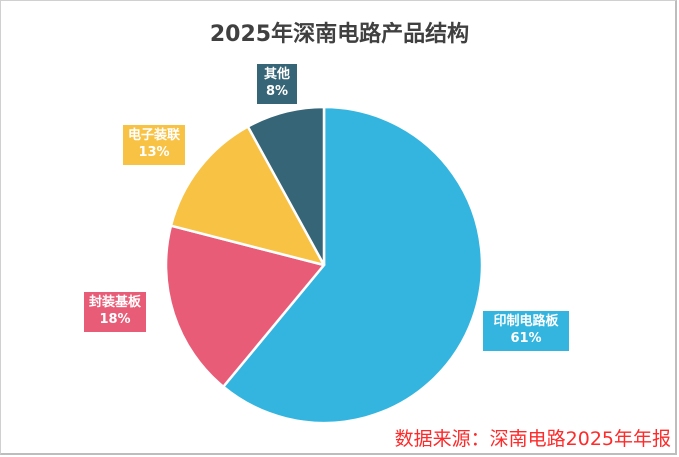 Image resolution: width=679 pixels, height=457 pixels. I want to click on label-assembly: 电子装联 13%, so click(154, 145).